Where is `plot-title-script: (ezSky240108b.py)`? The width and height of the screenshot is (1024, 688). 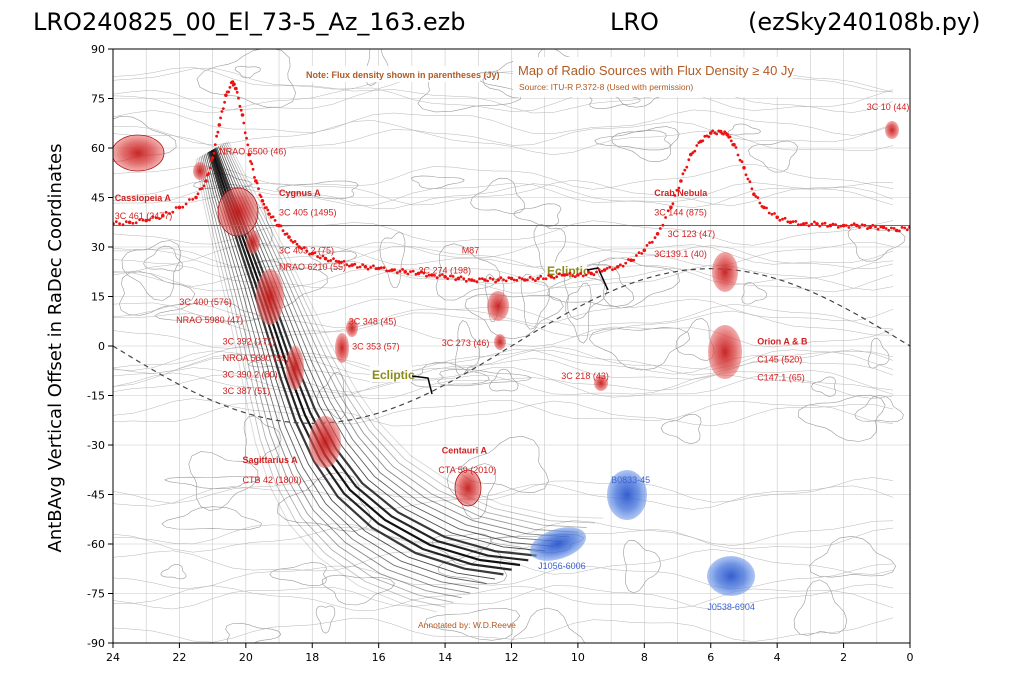
plot-title-script: (ezSky240108b.py) is located at coordinates (864, 22).